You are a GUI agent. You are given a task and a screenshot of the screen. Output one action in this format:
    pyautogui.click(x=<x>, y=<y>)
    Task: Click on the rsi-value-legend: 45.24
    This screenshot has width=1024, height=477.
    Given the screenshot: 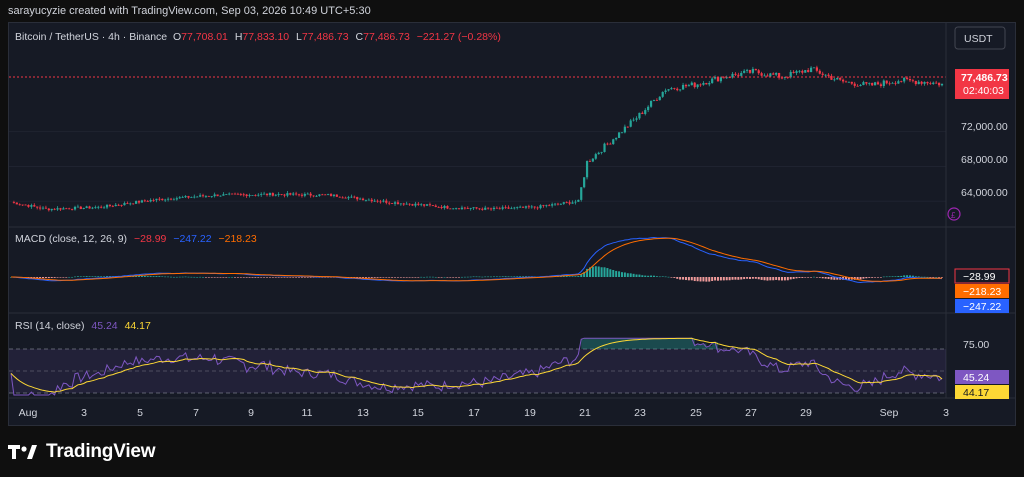 What is the action you would take?
    pyautogui.click(x=104, y=326)
    